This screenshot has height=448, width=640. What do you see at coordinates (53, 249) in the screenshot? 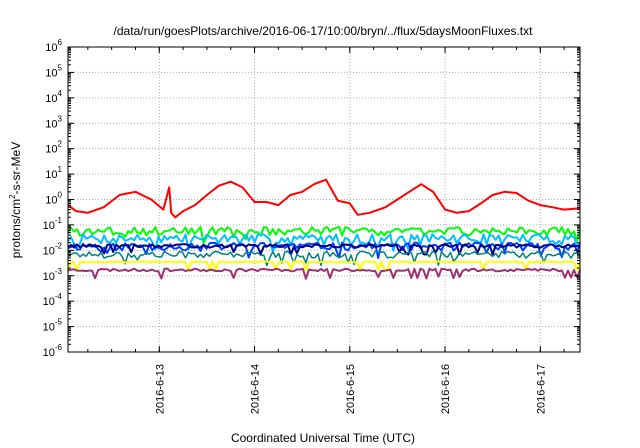
I see `y-tick-label: 10⁻²` at bounding box center [53, 249].